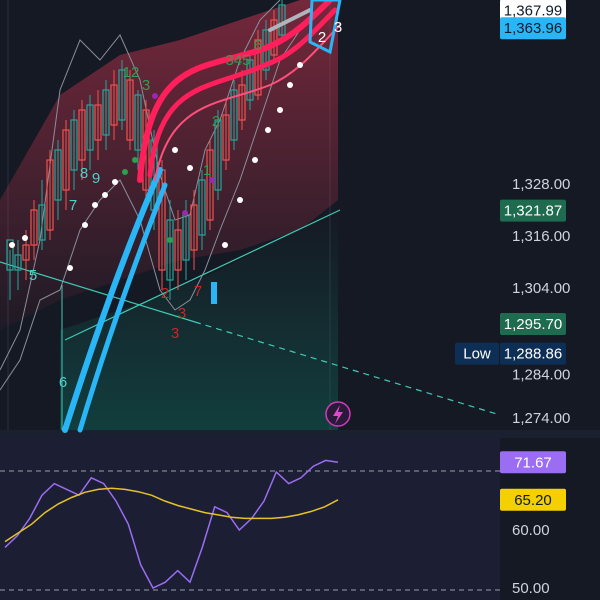  What do you see at coordinates (247, 102) in the screenshot?
I see `upper-band-mid` at bounding box center [247, 102].